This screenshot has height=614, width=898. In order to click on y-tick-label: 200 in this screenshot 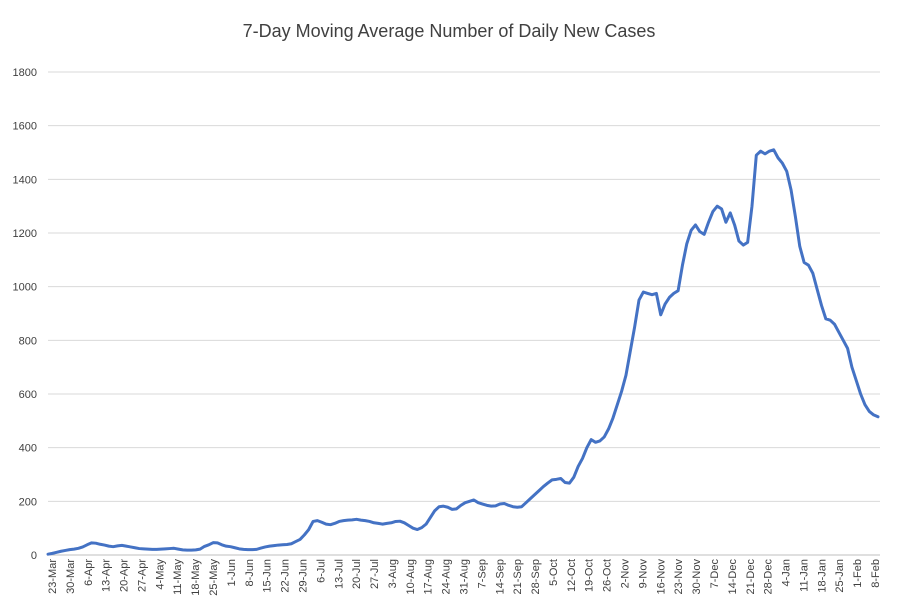, I will do `click(28, 502)`.